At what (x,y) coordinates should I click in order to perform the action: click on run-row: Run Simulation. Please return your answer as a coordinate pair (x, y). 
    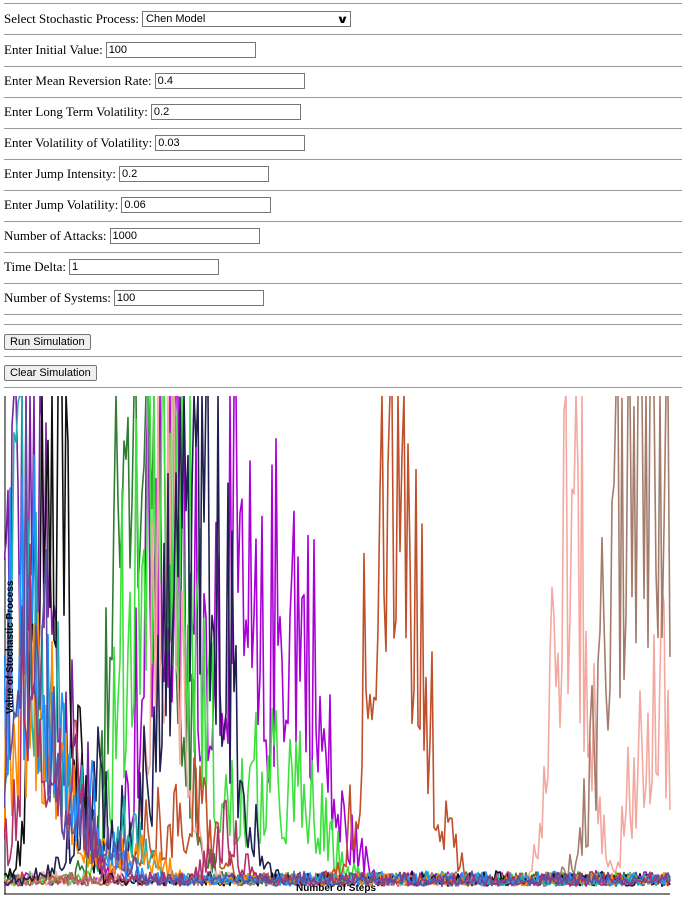
    Looking at the image, I should click on (47, 342).